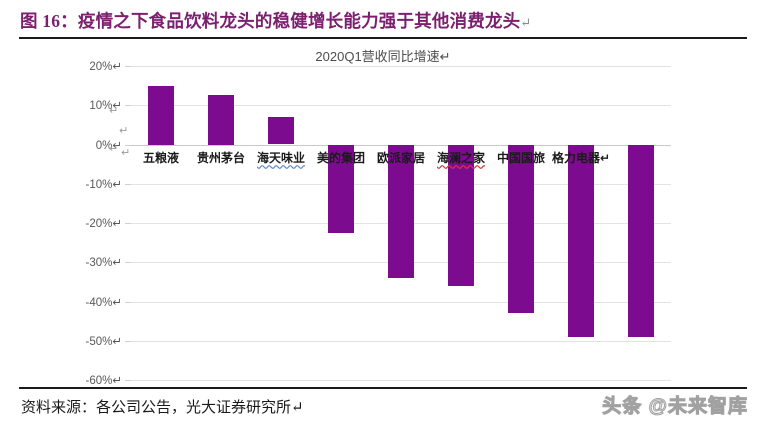  I want to click on bar-unlabeled, so click(641, 240).